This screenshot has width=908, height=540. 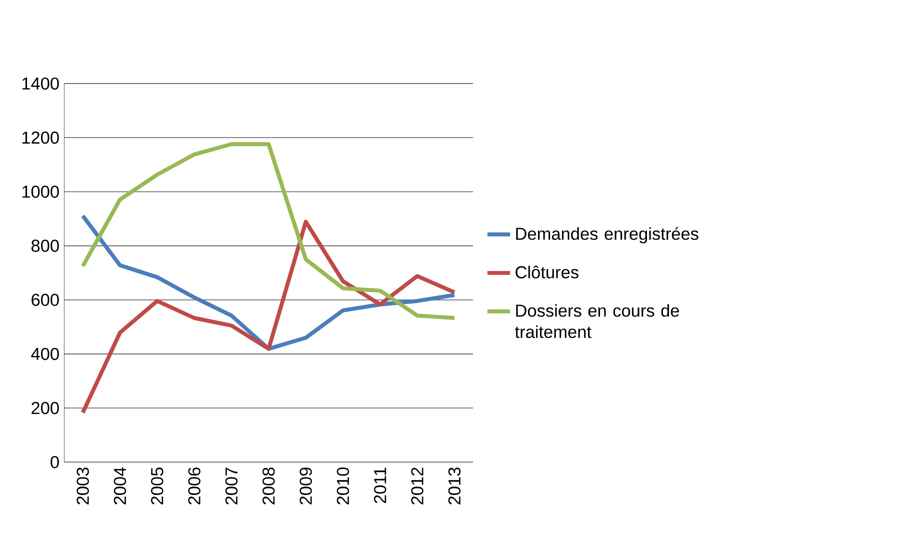 I want to click on y-tick-label: 1000, so click(x=40, y=192).